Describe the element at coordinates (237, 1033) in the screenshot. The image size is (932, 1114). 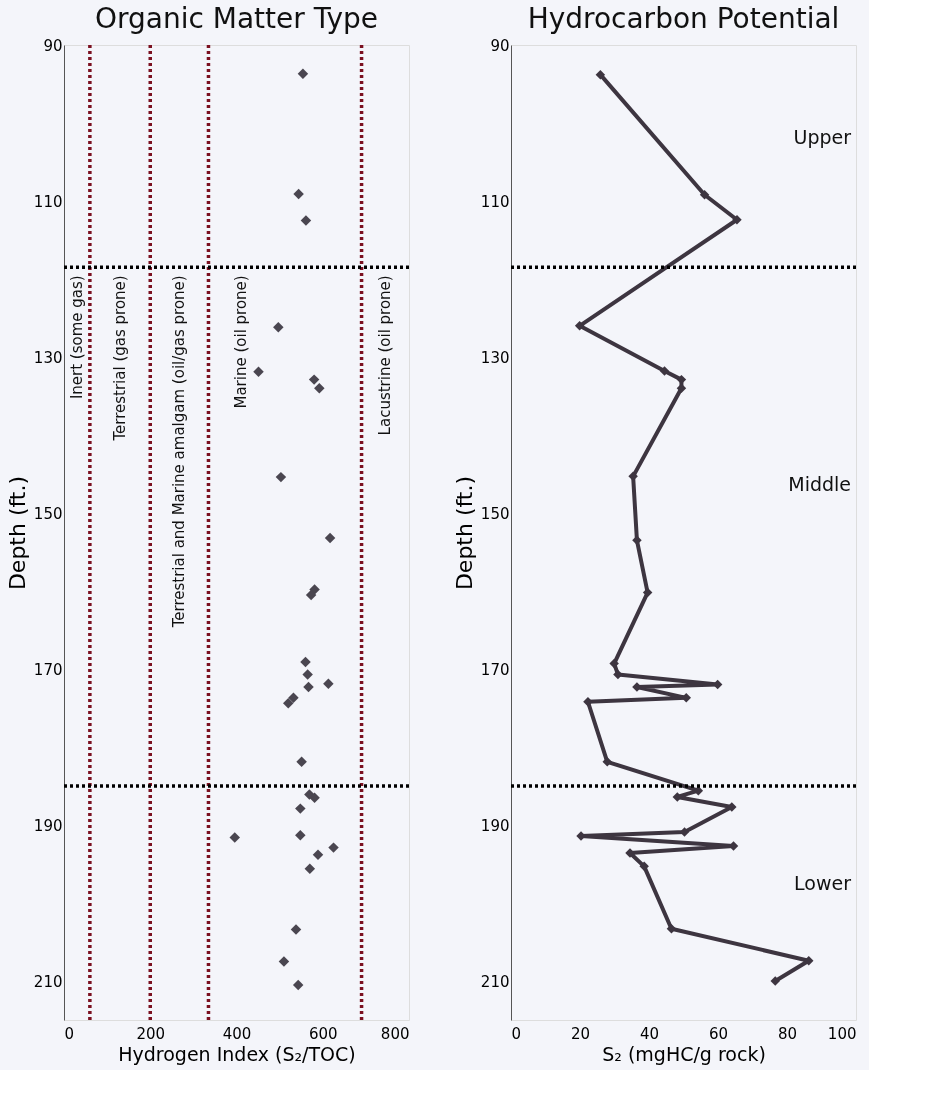
I see `x-tick-label: 400` at that location.